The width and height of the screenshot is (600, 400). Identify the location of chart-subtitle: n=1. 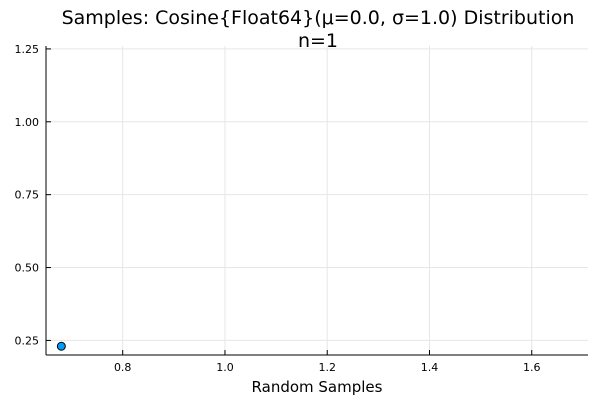
(318, 41).